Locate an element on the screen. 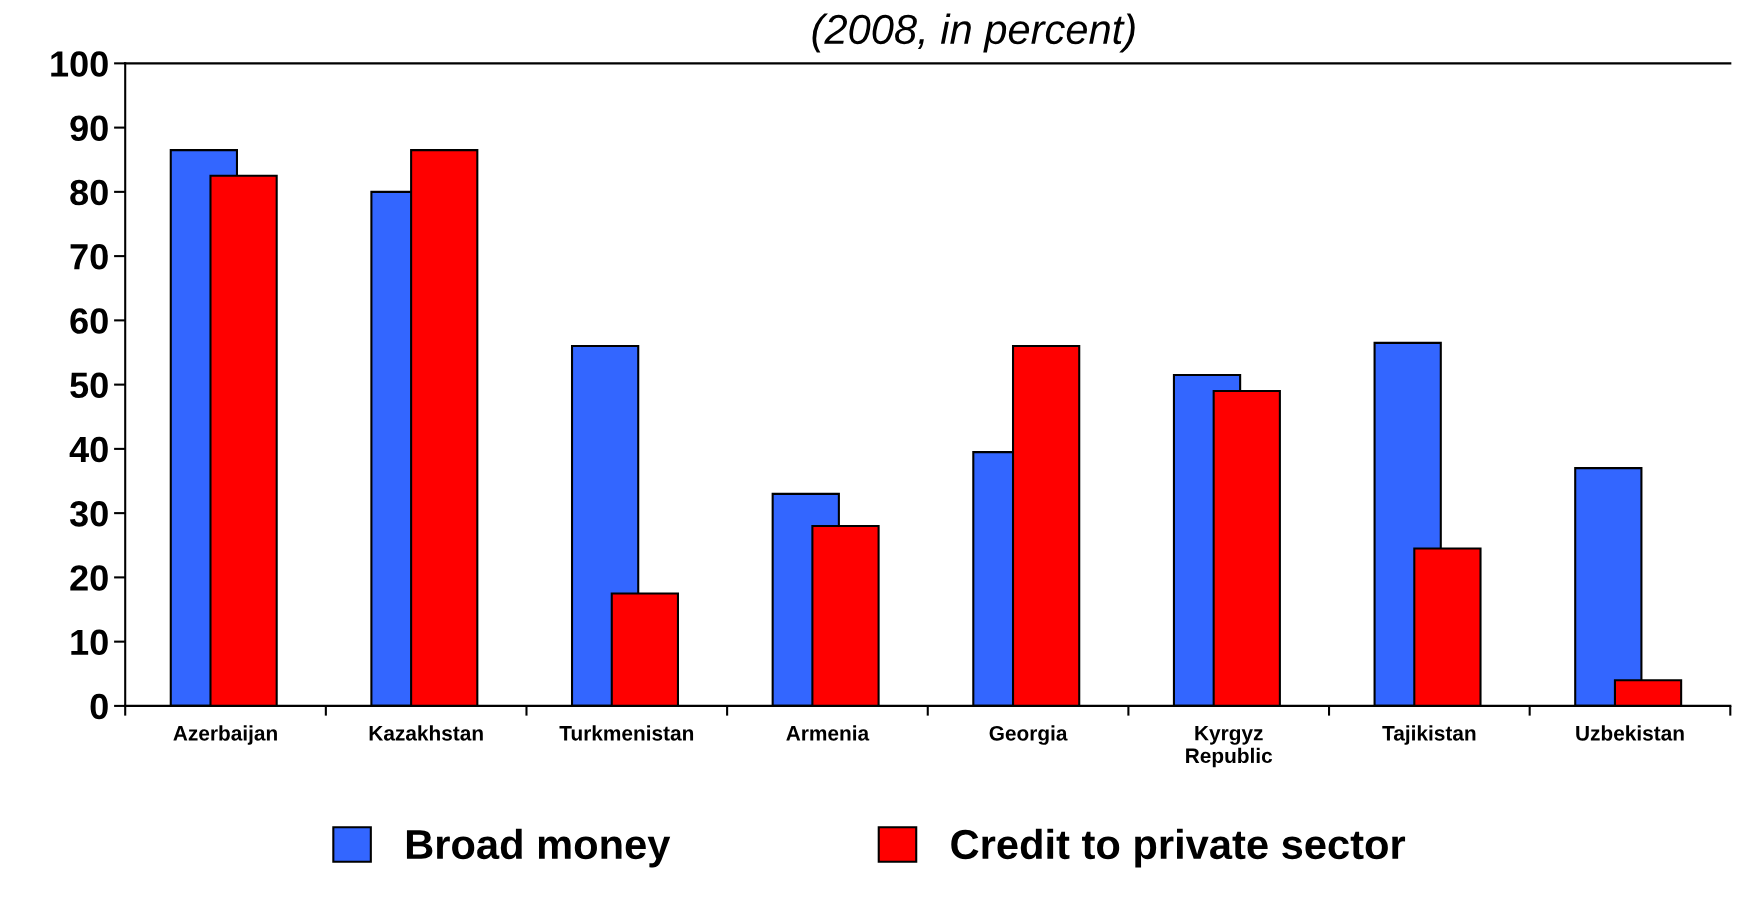 The image size is (1739, 905). y-tick-label: 0 is located at coordinates (99, 706).